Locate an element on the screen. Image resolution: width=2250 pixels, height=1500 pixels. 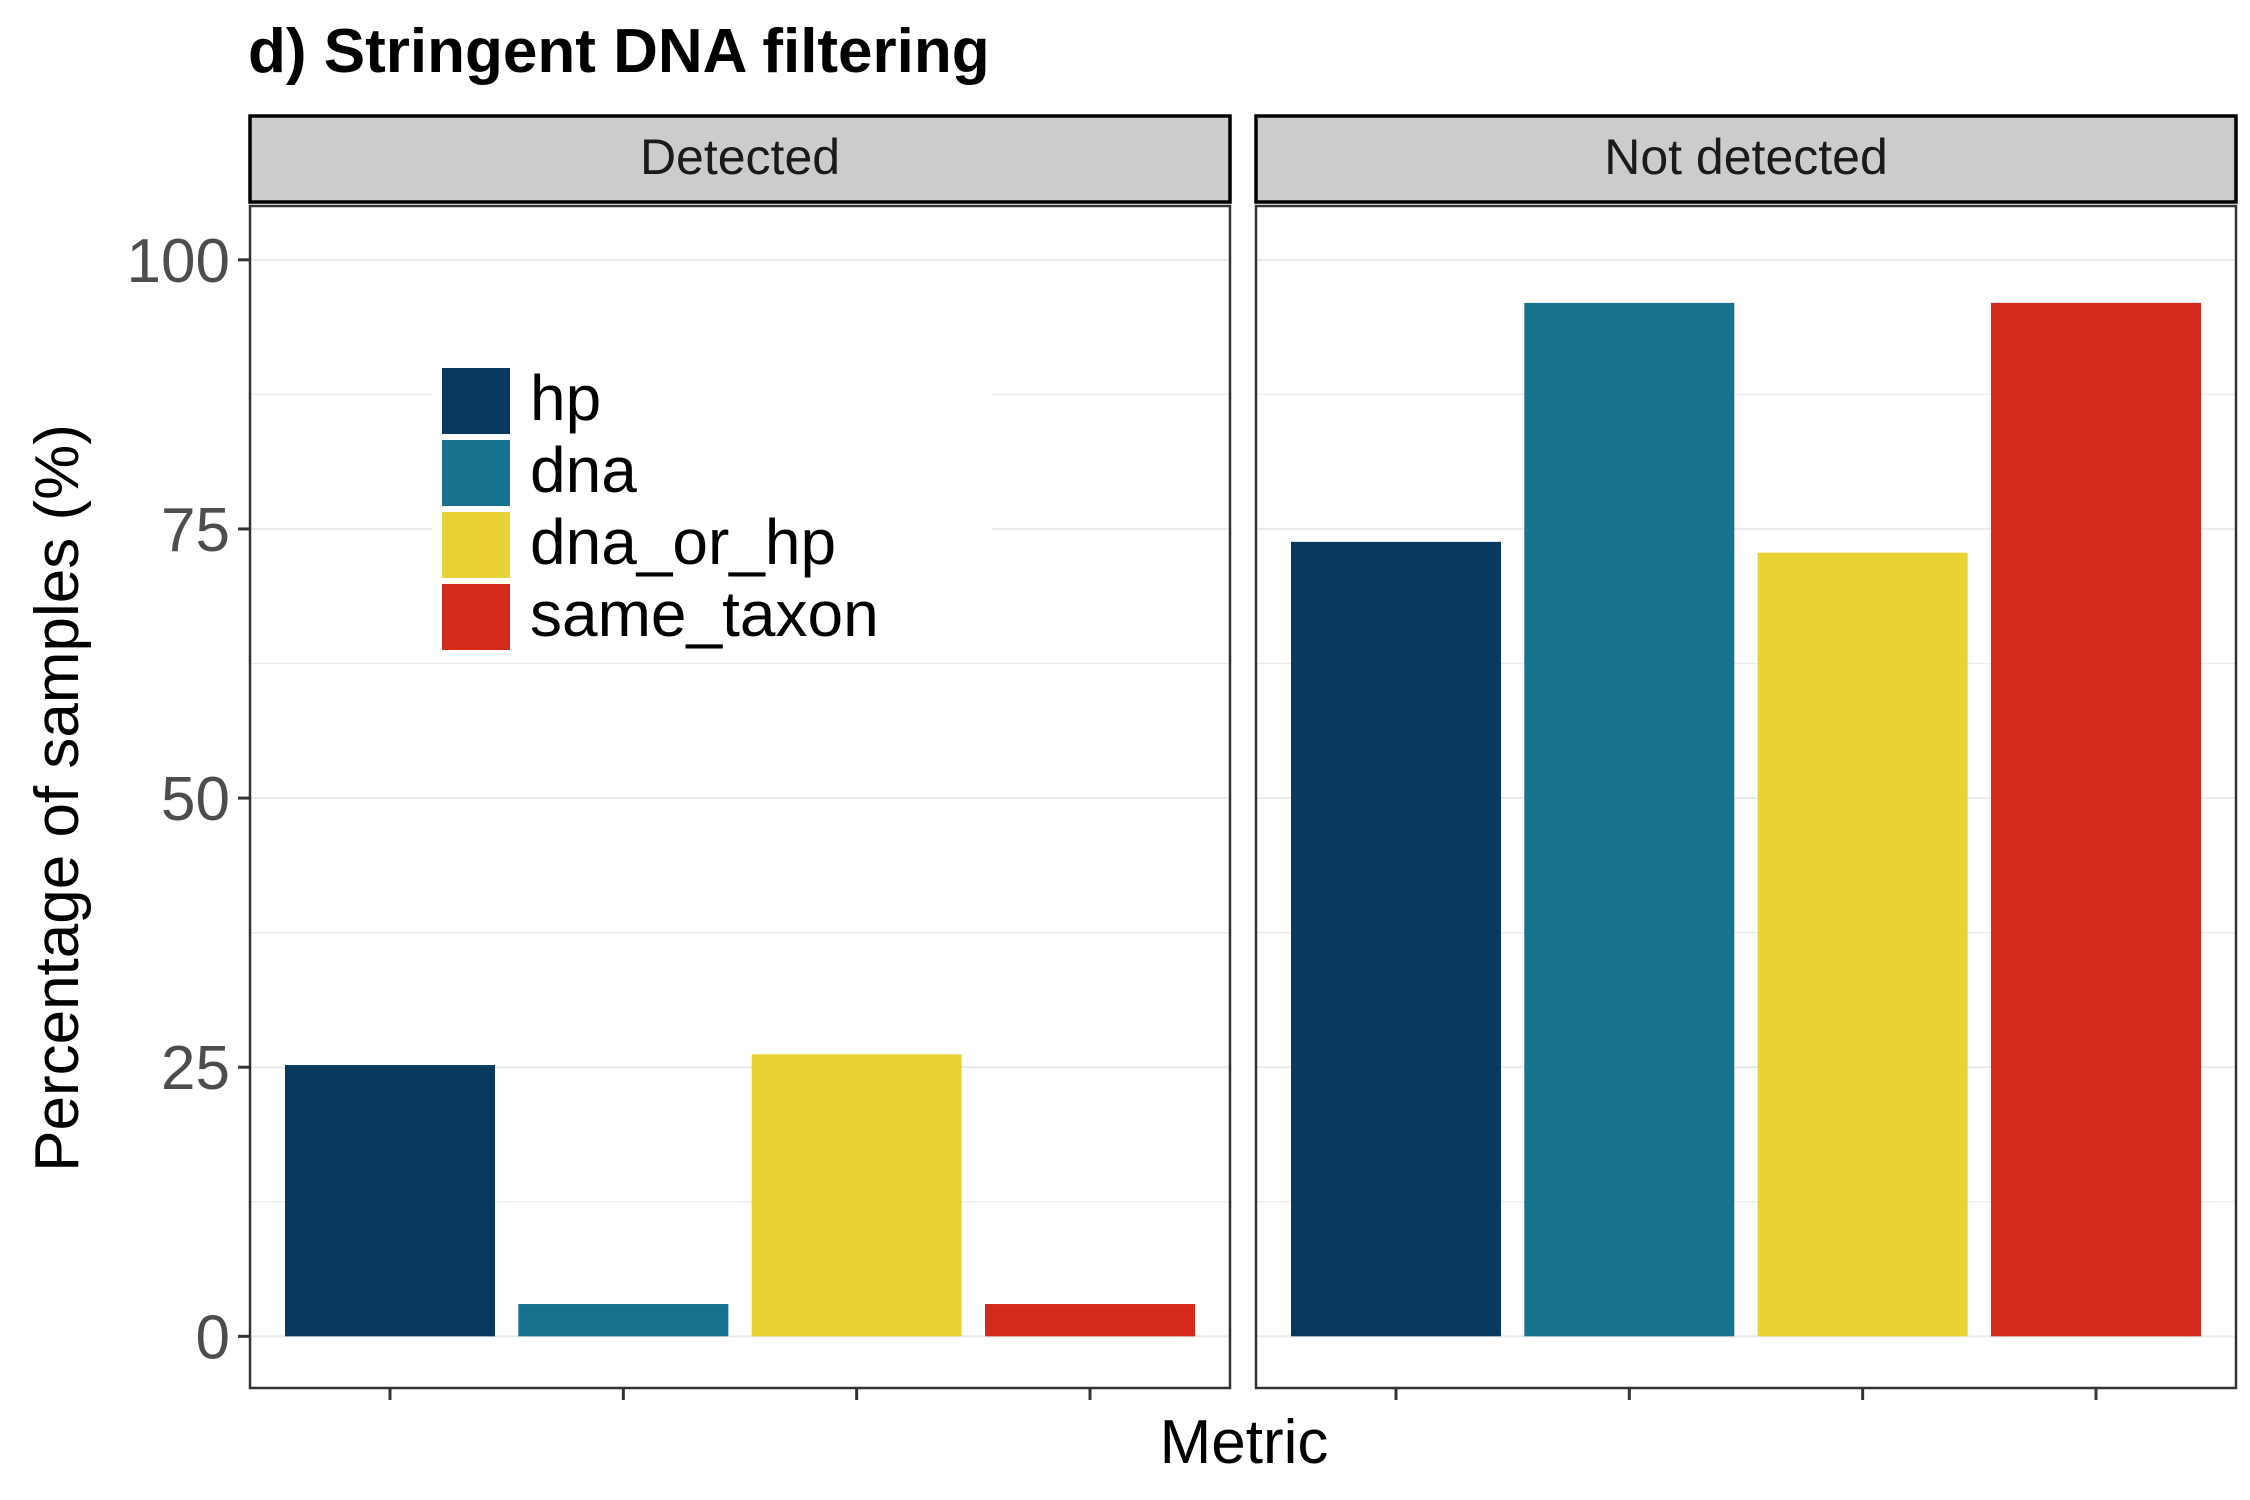
legend-label: dna_or_hp is located at coordinates (683, 542).